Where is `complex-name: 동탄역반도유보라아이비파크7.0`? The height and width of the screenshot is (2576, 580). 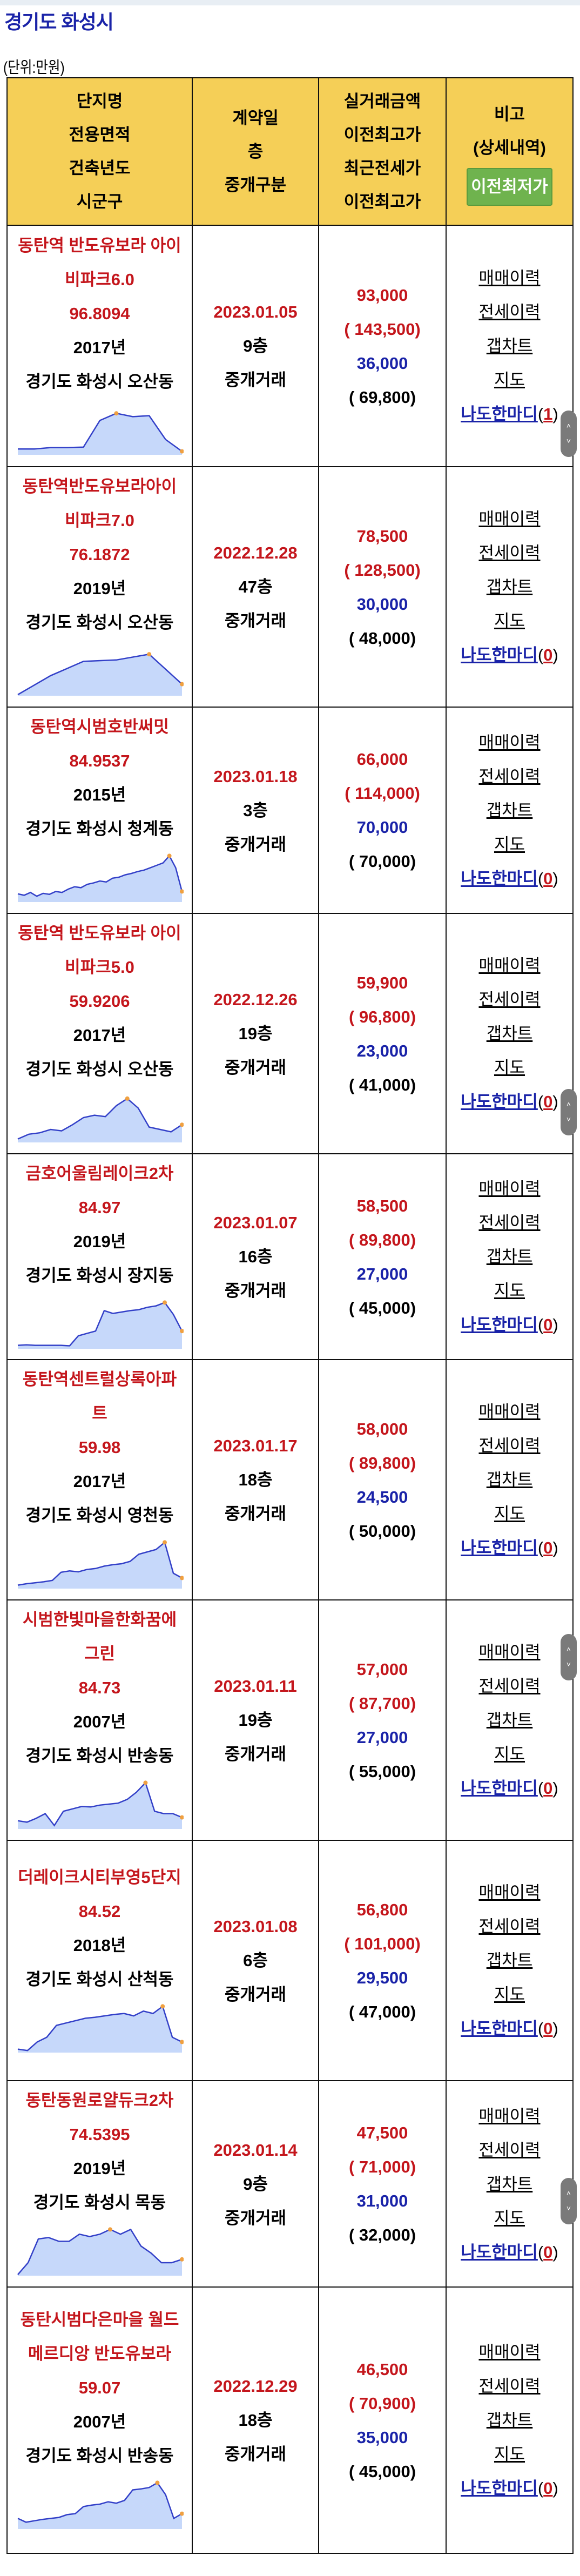
complex-name: 동탄역반도유보라아이비파크7.0 is located at coordinates (99, 503).